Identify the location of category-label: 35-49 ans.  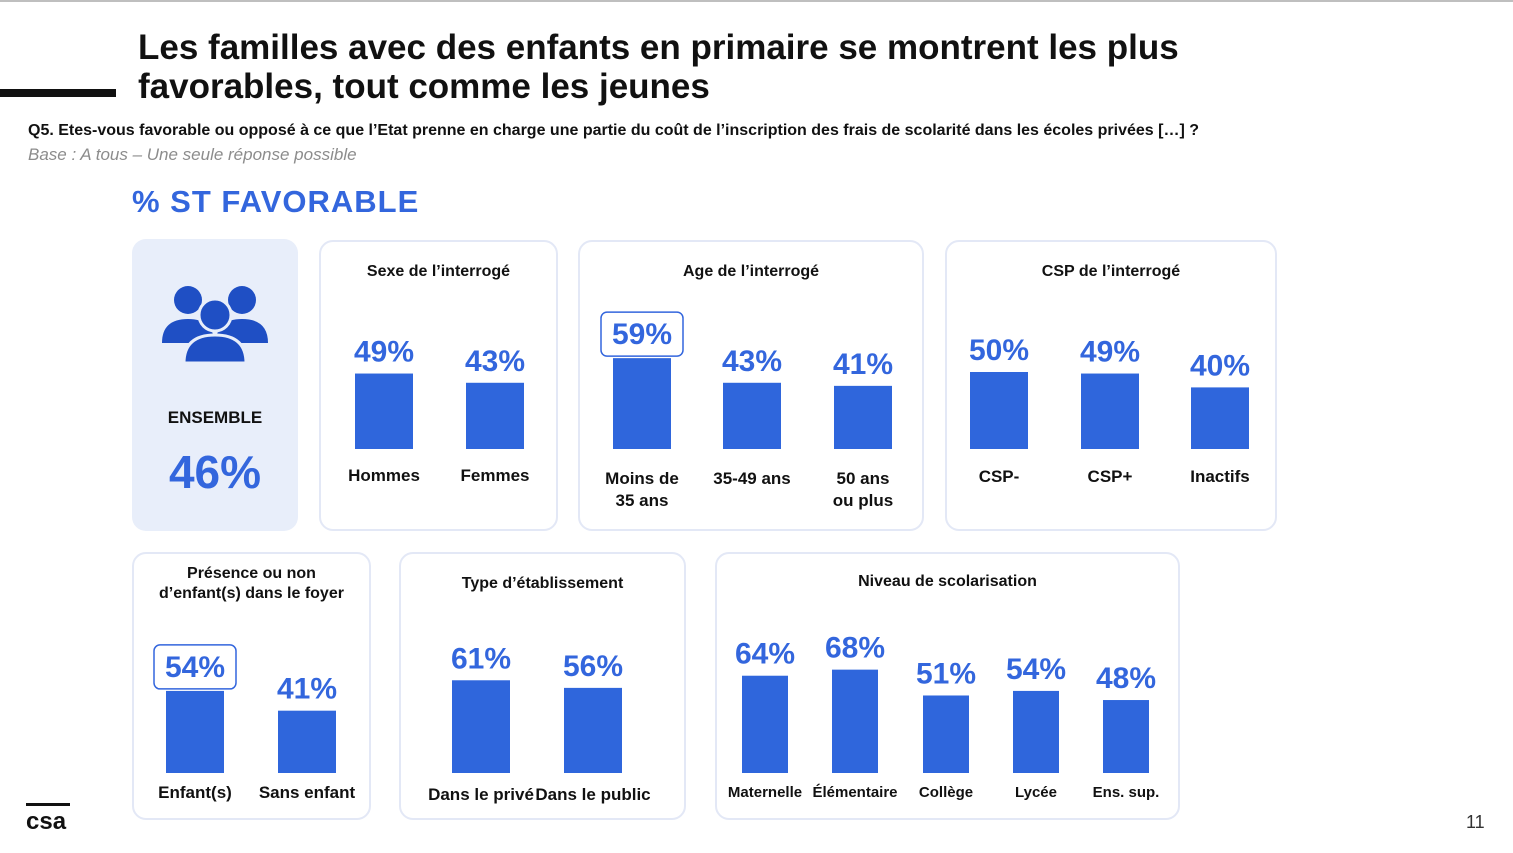
(752, 478).